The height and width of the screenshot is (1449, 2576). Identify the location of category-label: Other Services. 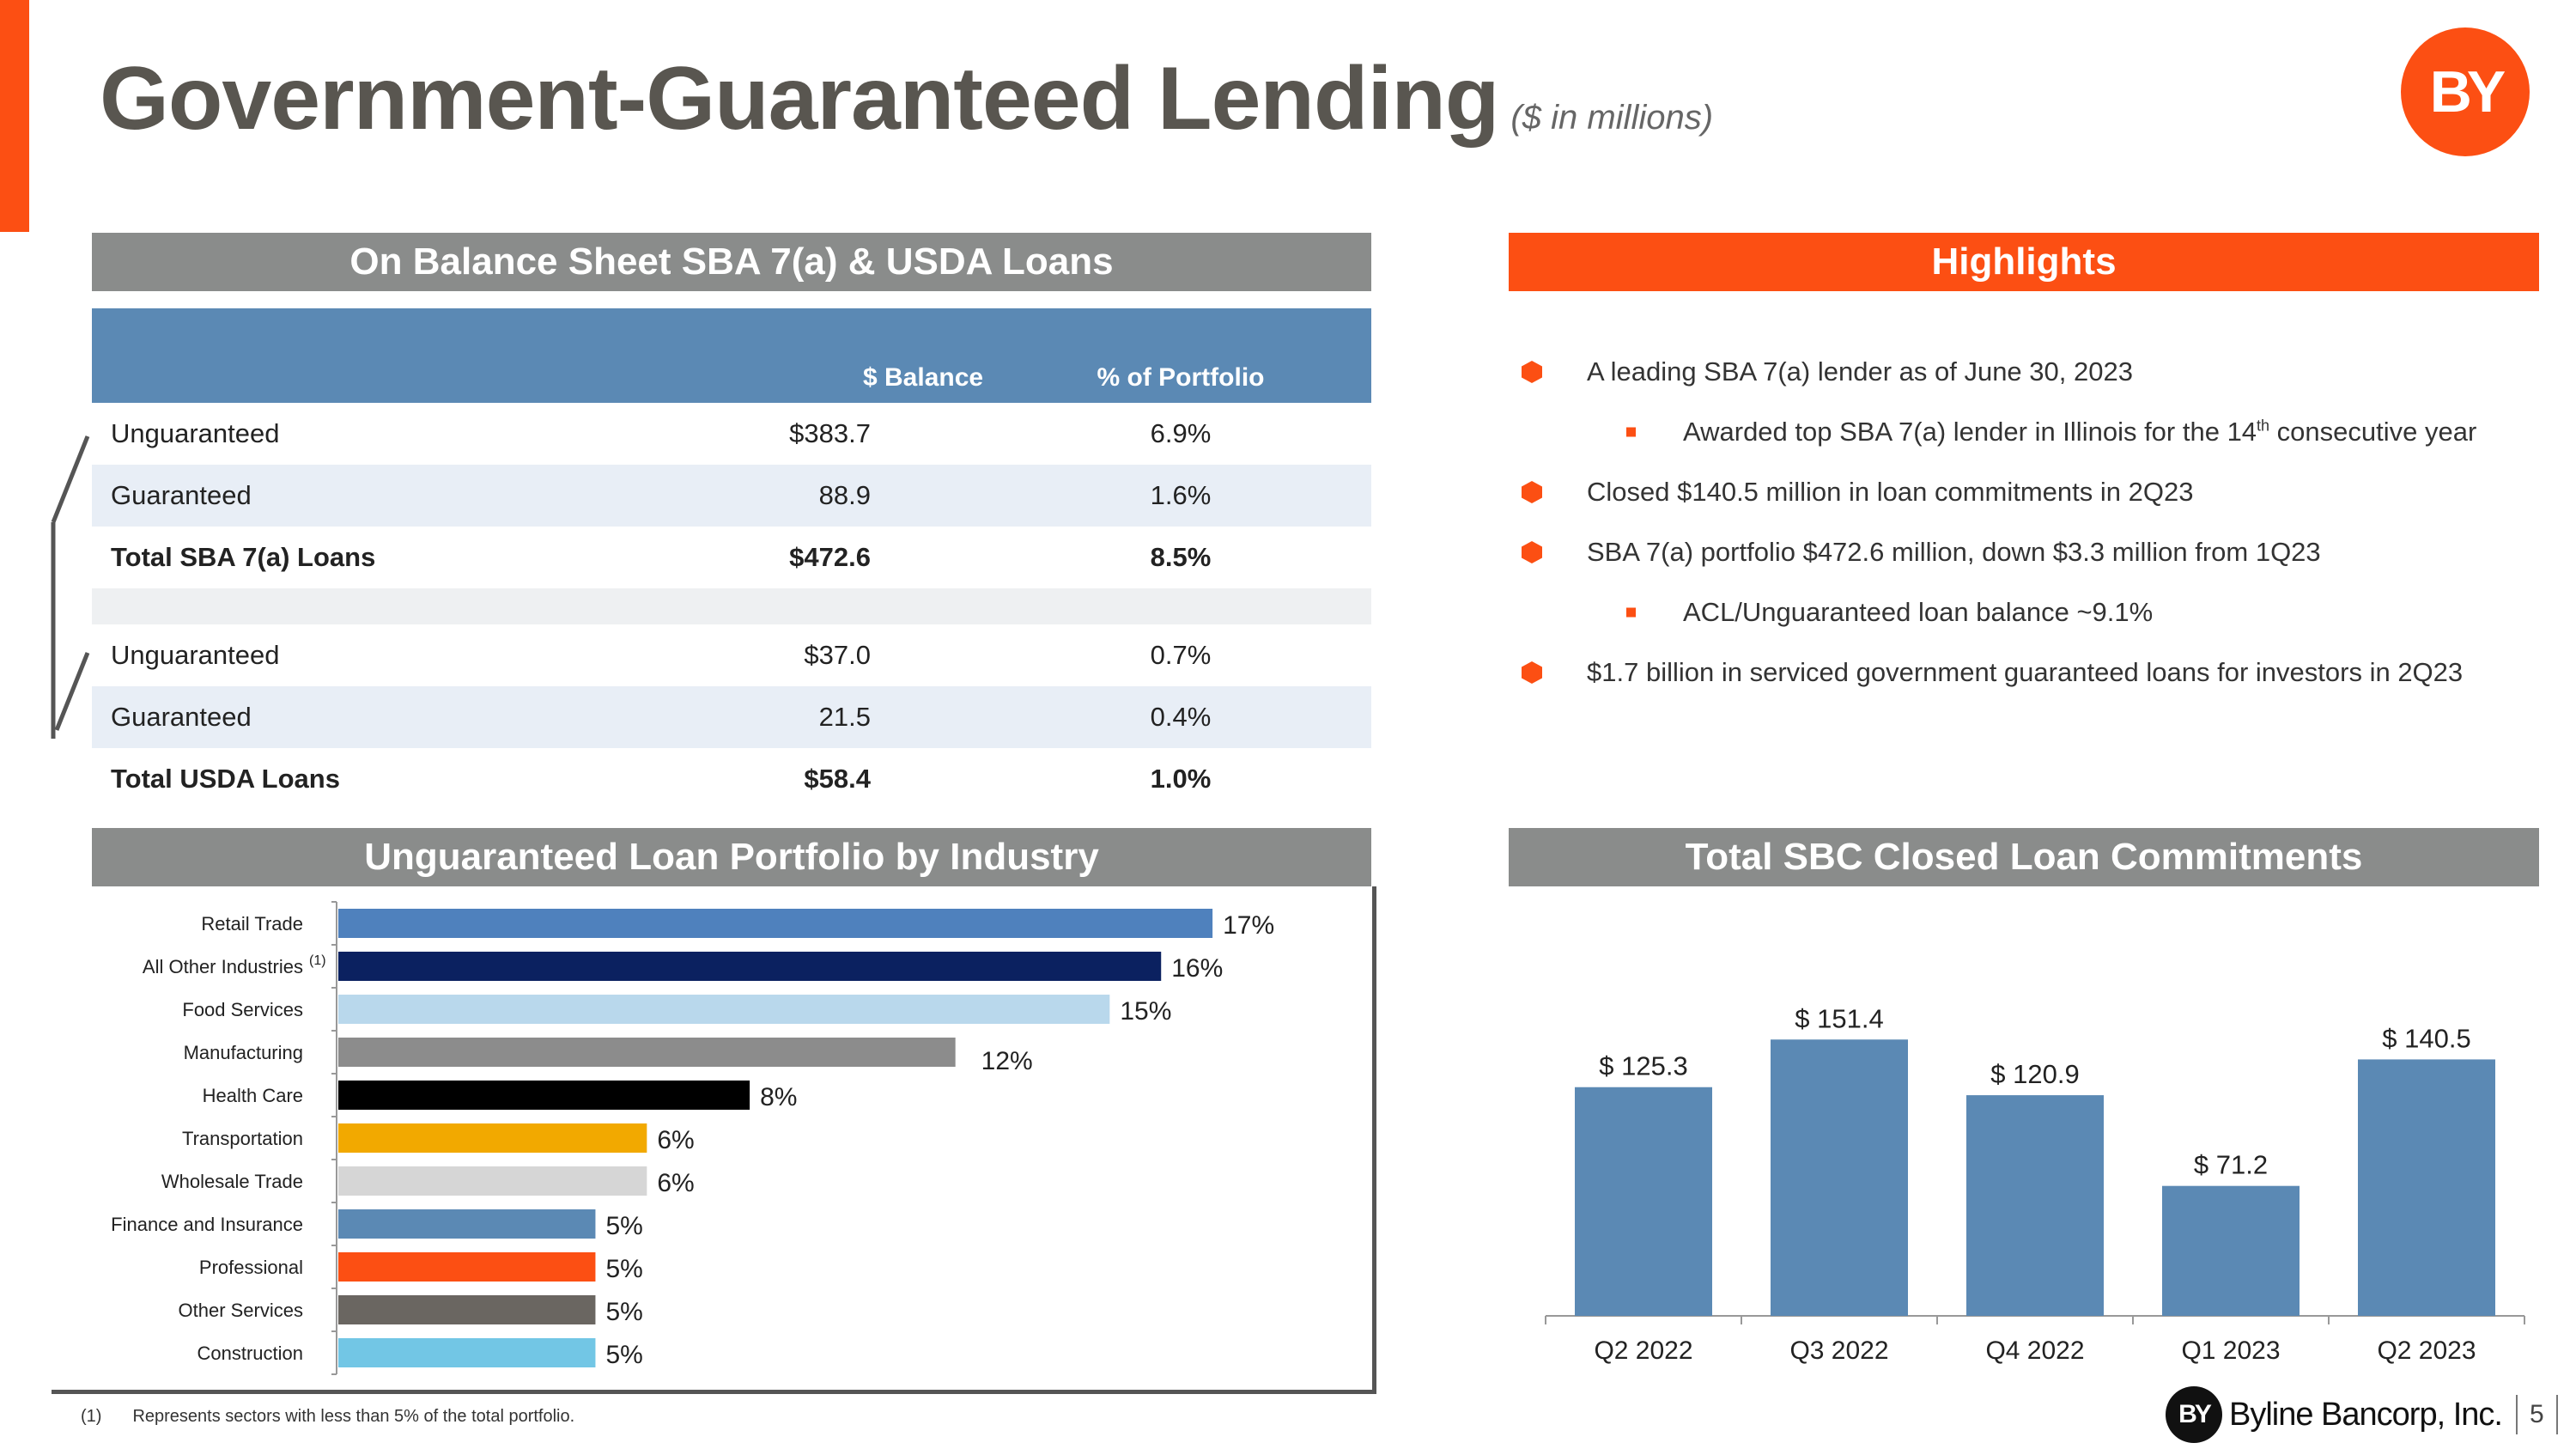
(241, 1310).